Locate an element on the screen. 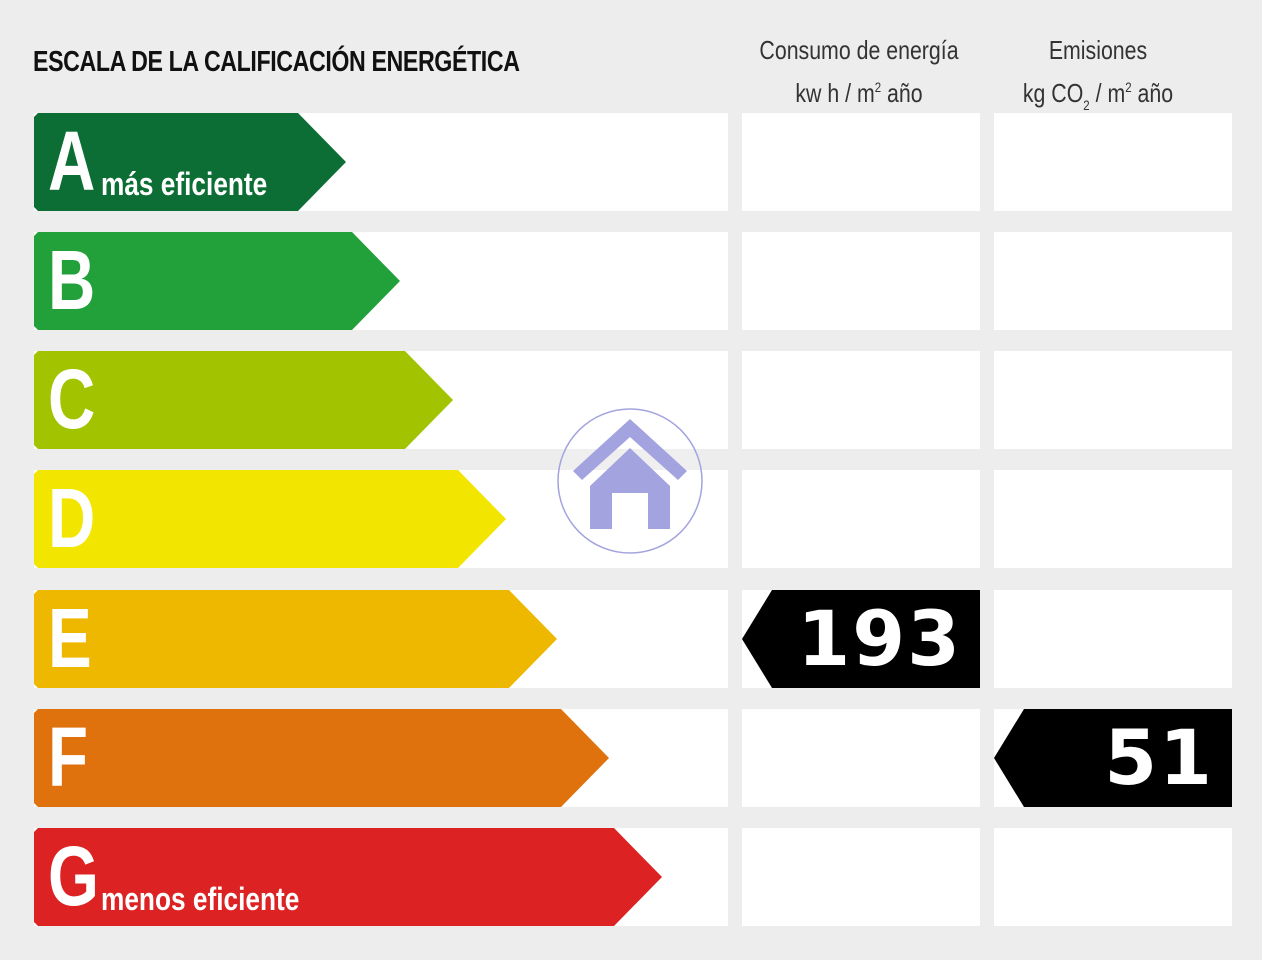 Image resolution: width=1262 pixels, height=960 pixels. consumo-title: Consumo de energía is located at coordinates (859, 50).